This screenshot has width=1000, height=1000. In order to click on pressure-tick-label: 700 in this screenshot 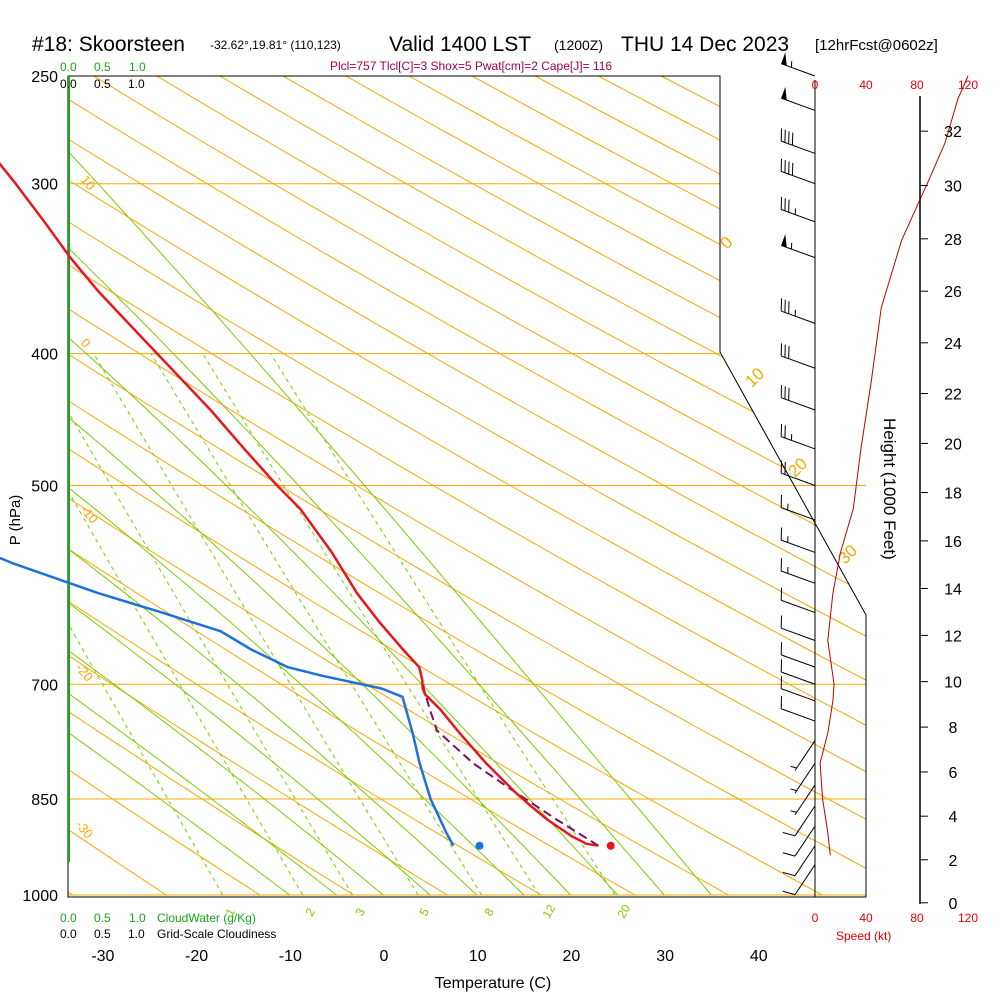, I will do `click(44, 685)`.